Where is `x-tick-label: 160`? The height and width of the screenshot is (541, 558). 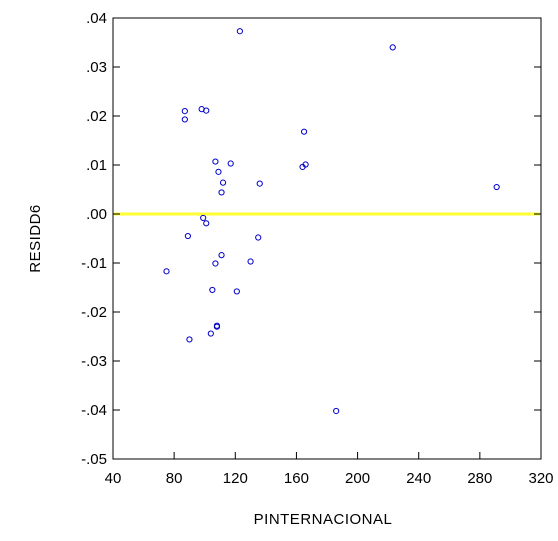 x-tick-label: 160 is located at coordinates (296, 478).